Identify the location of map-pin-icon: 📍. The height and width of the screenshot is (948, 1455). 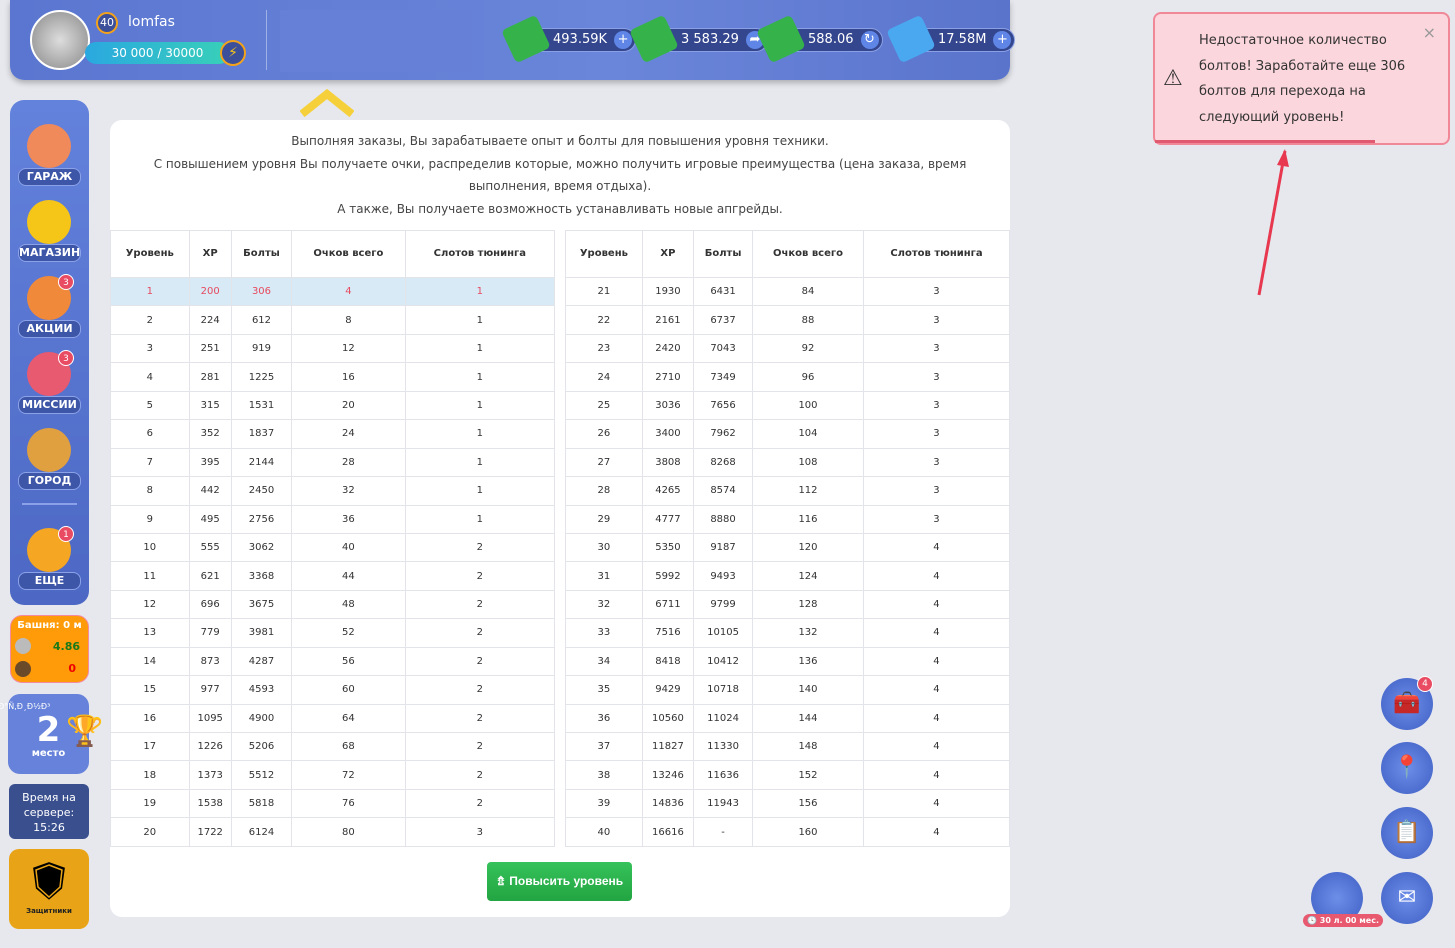
(1407, 767).